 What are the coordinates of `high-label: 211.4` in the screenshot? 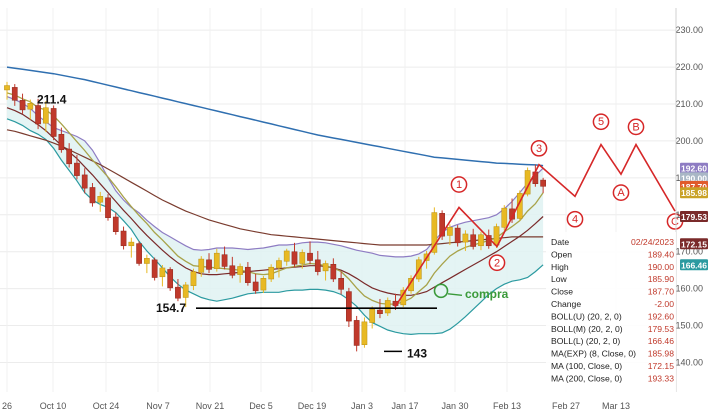 It's located at (52, 99).